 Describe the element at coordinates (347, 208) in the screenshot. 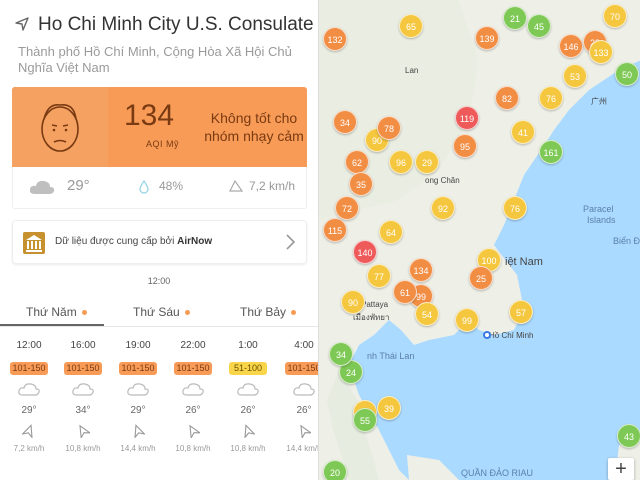

I see `aqi-map-pin: 72` at that location.